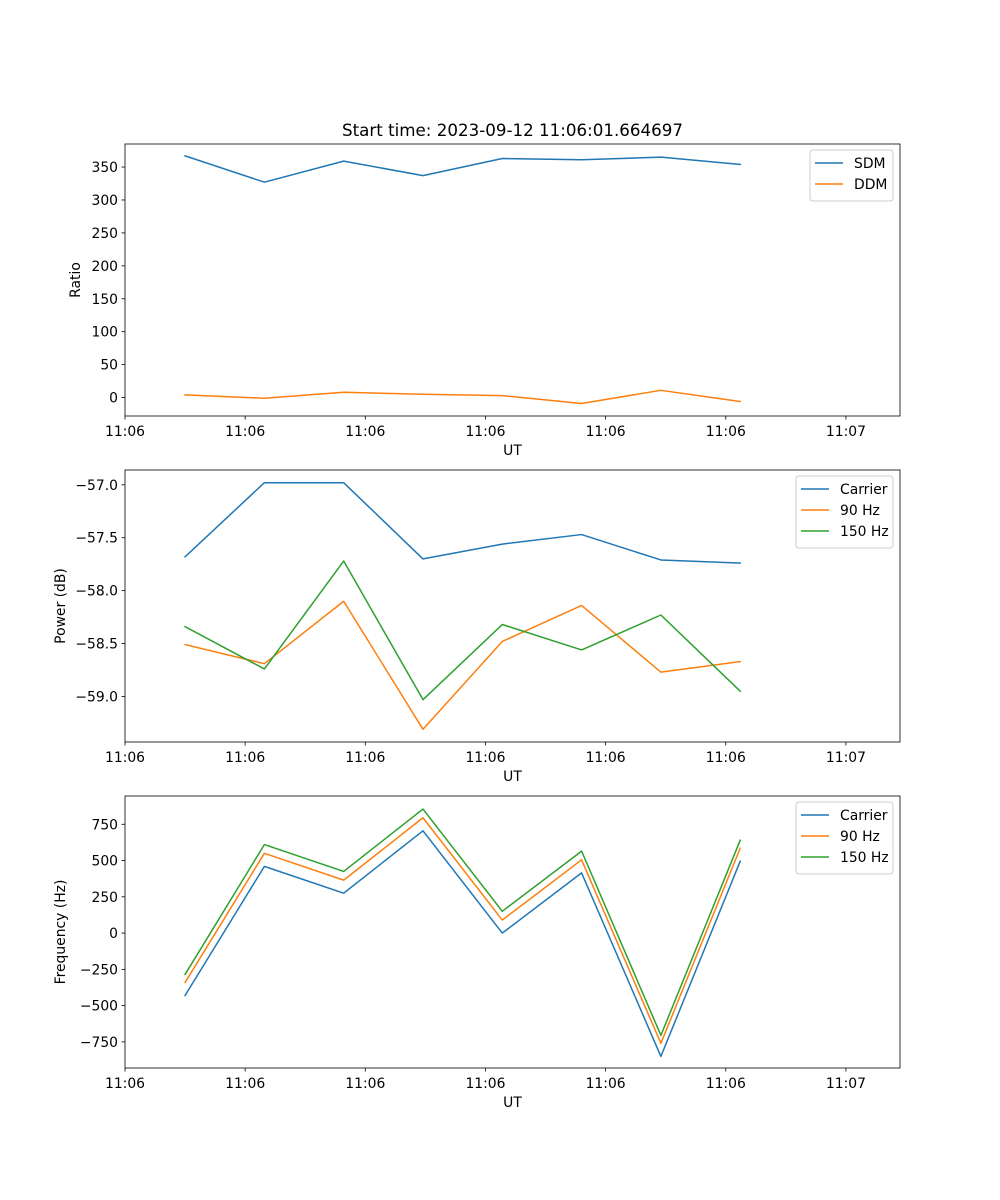 The width and height of the screenshot is (1000, 1200). I want to click on frequency-series-carrier, so click(463, 944).